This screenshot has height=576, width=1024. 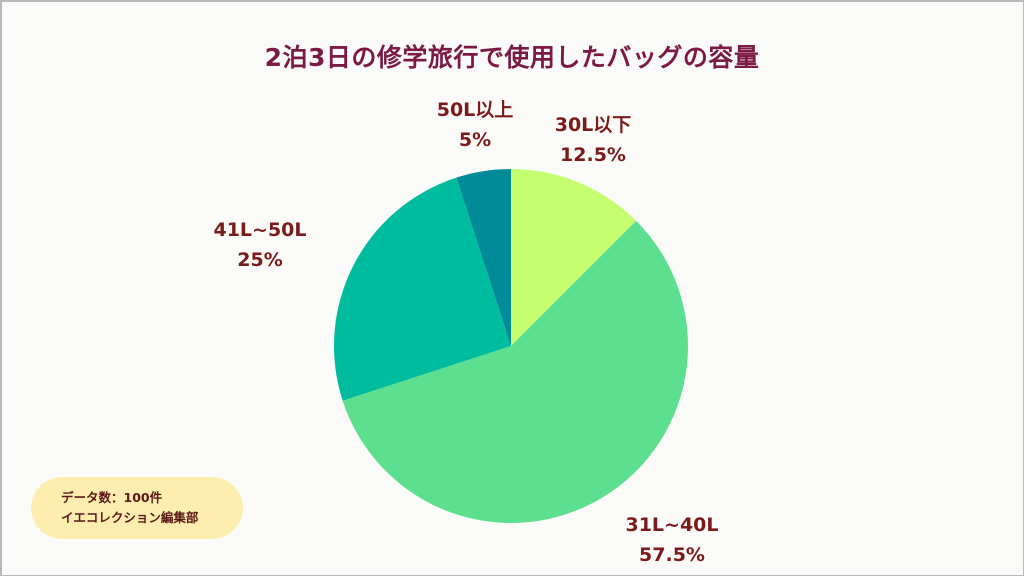 What do you see at coordinates (593, 125) in the screenshot?
I see `slice-label-name: 30L以下` at bounding box center [593, 125].